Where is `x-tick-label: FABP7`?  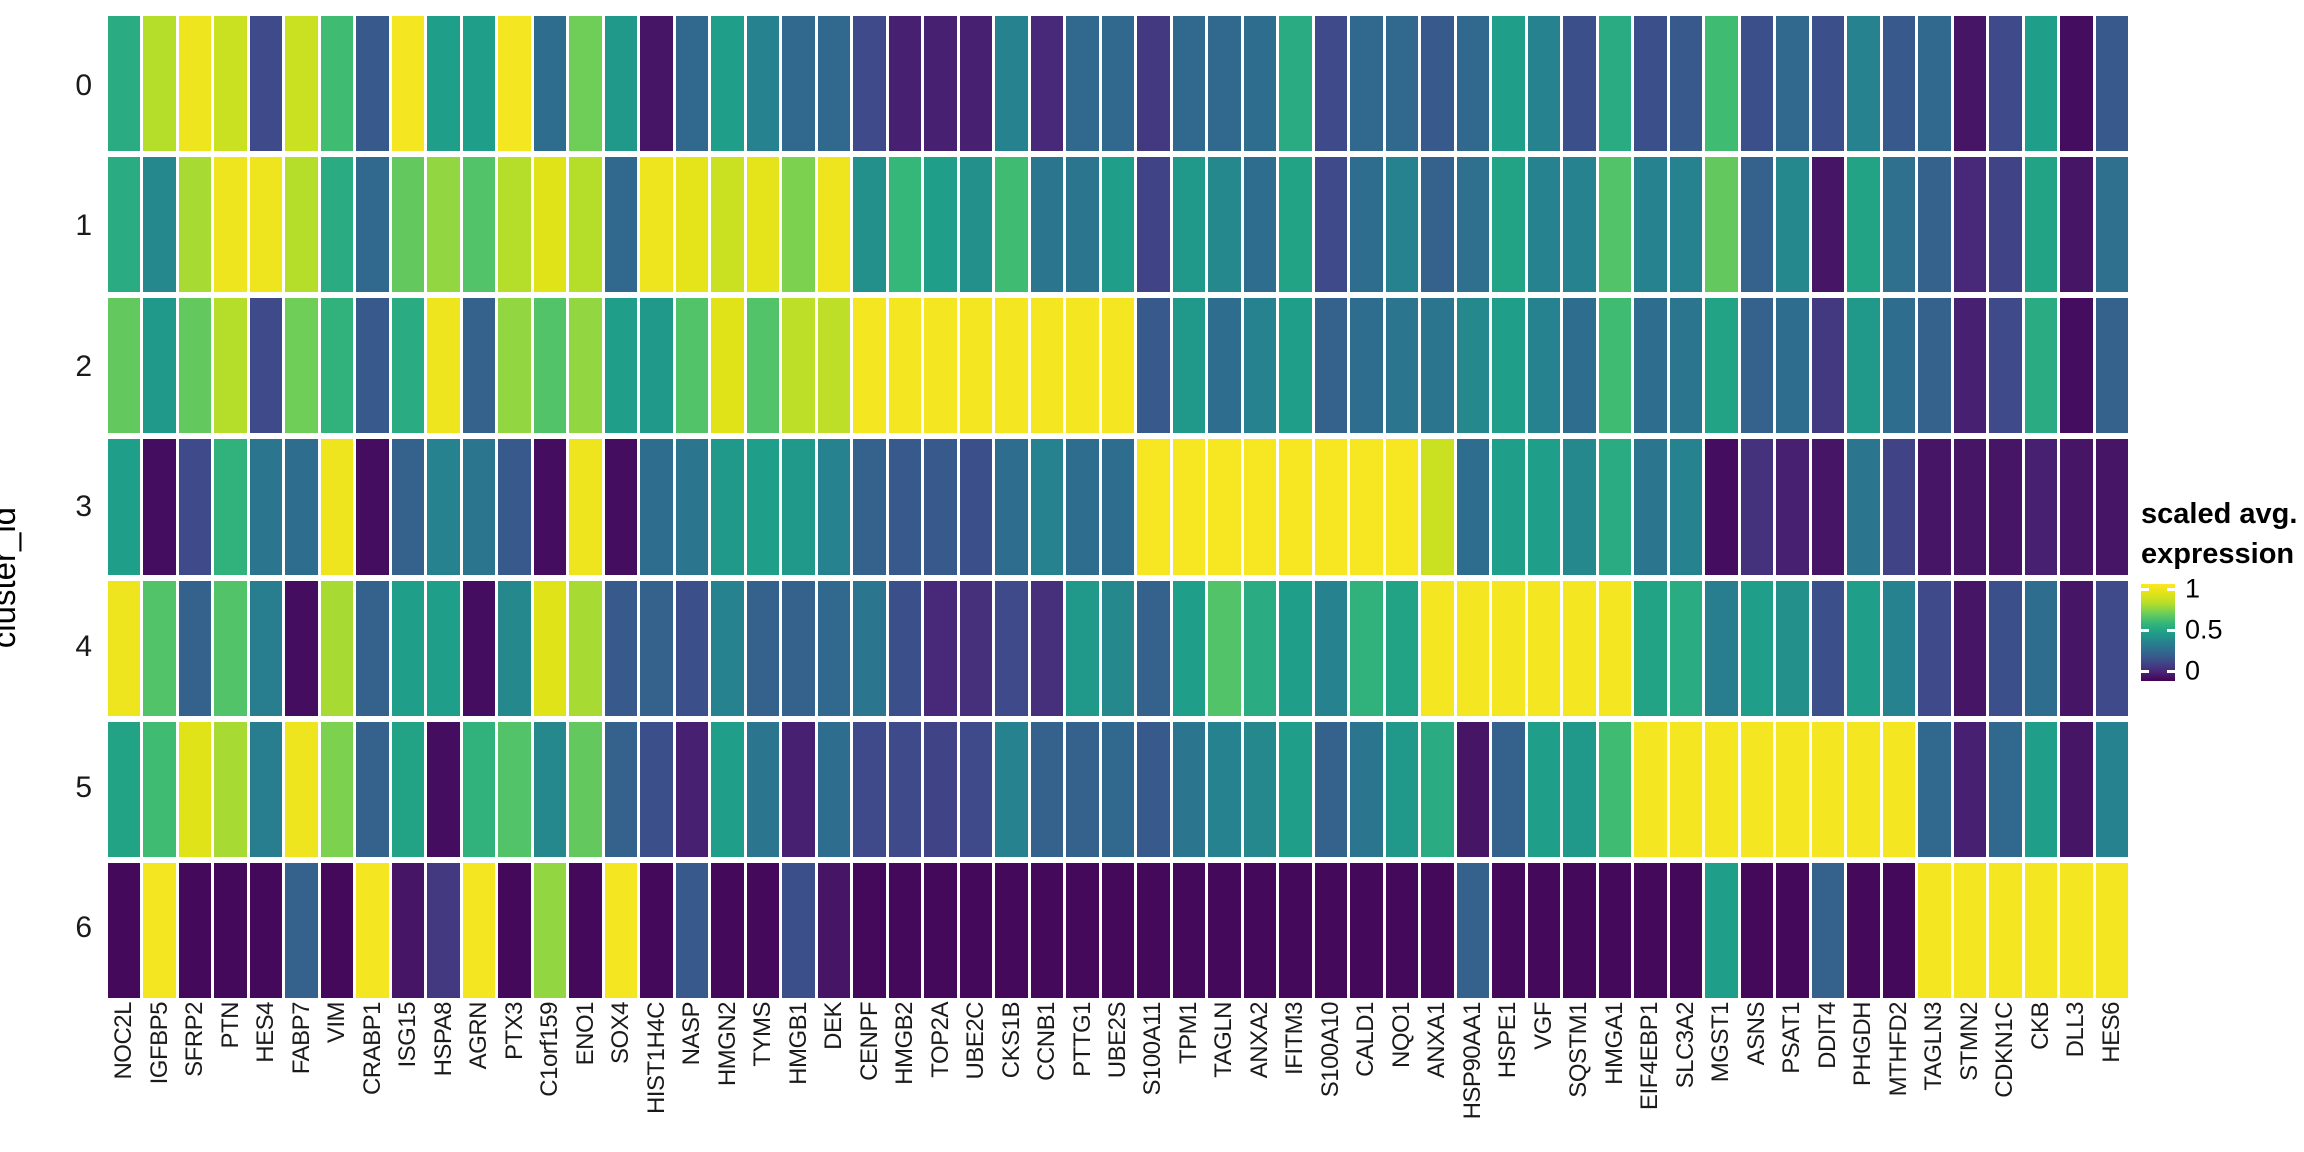 x-tick-label: FABP7 is located at coordinates (301, 1076).